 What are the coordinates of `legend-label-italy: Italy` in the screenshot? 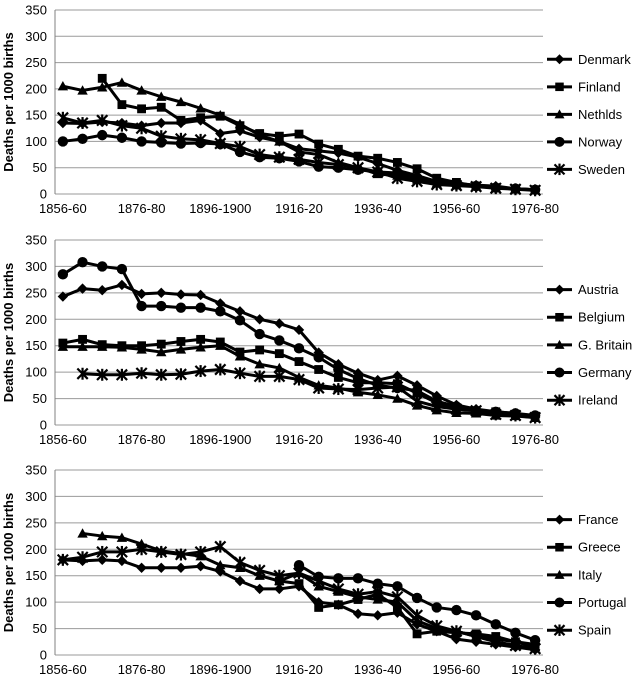 It's located at (590, 574).